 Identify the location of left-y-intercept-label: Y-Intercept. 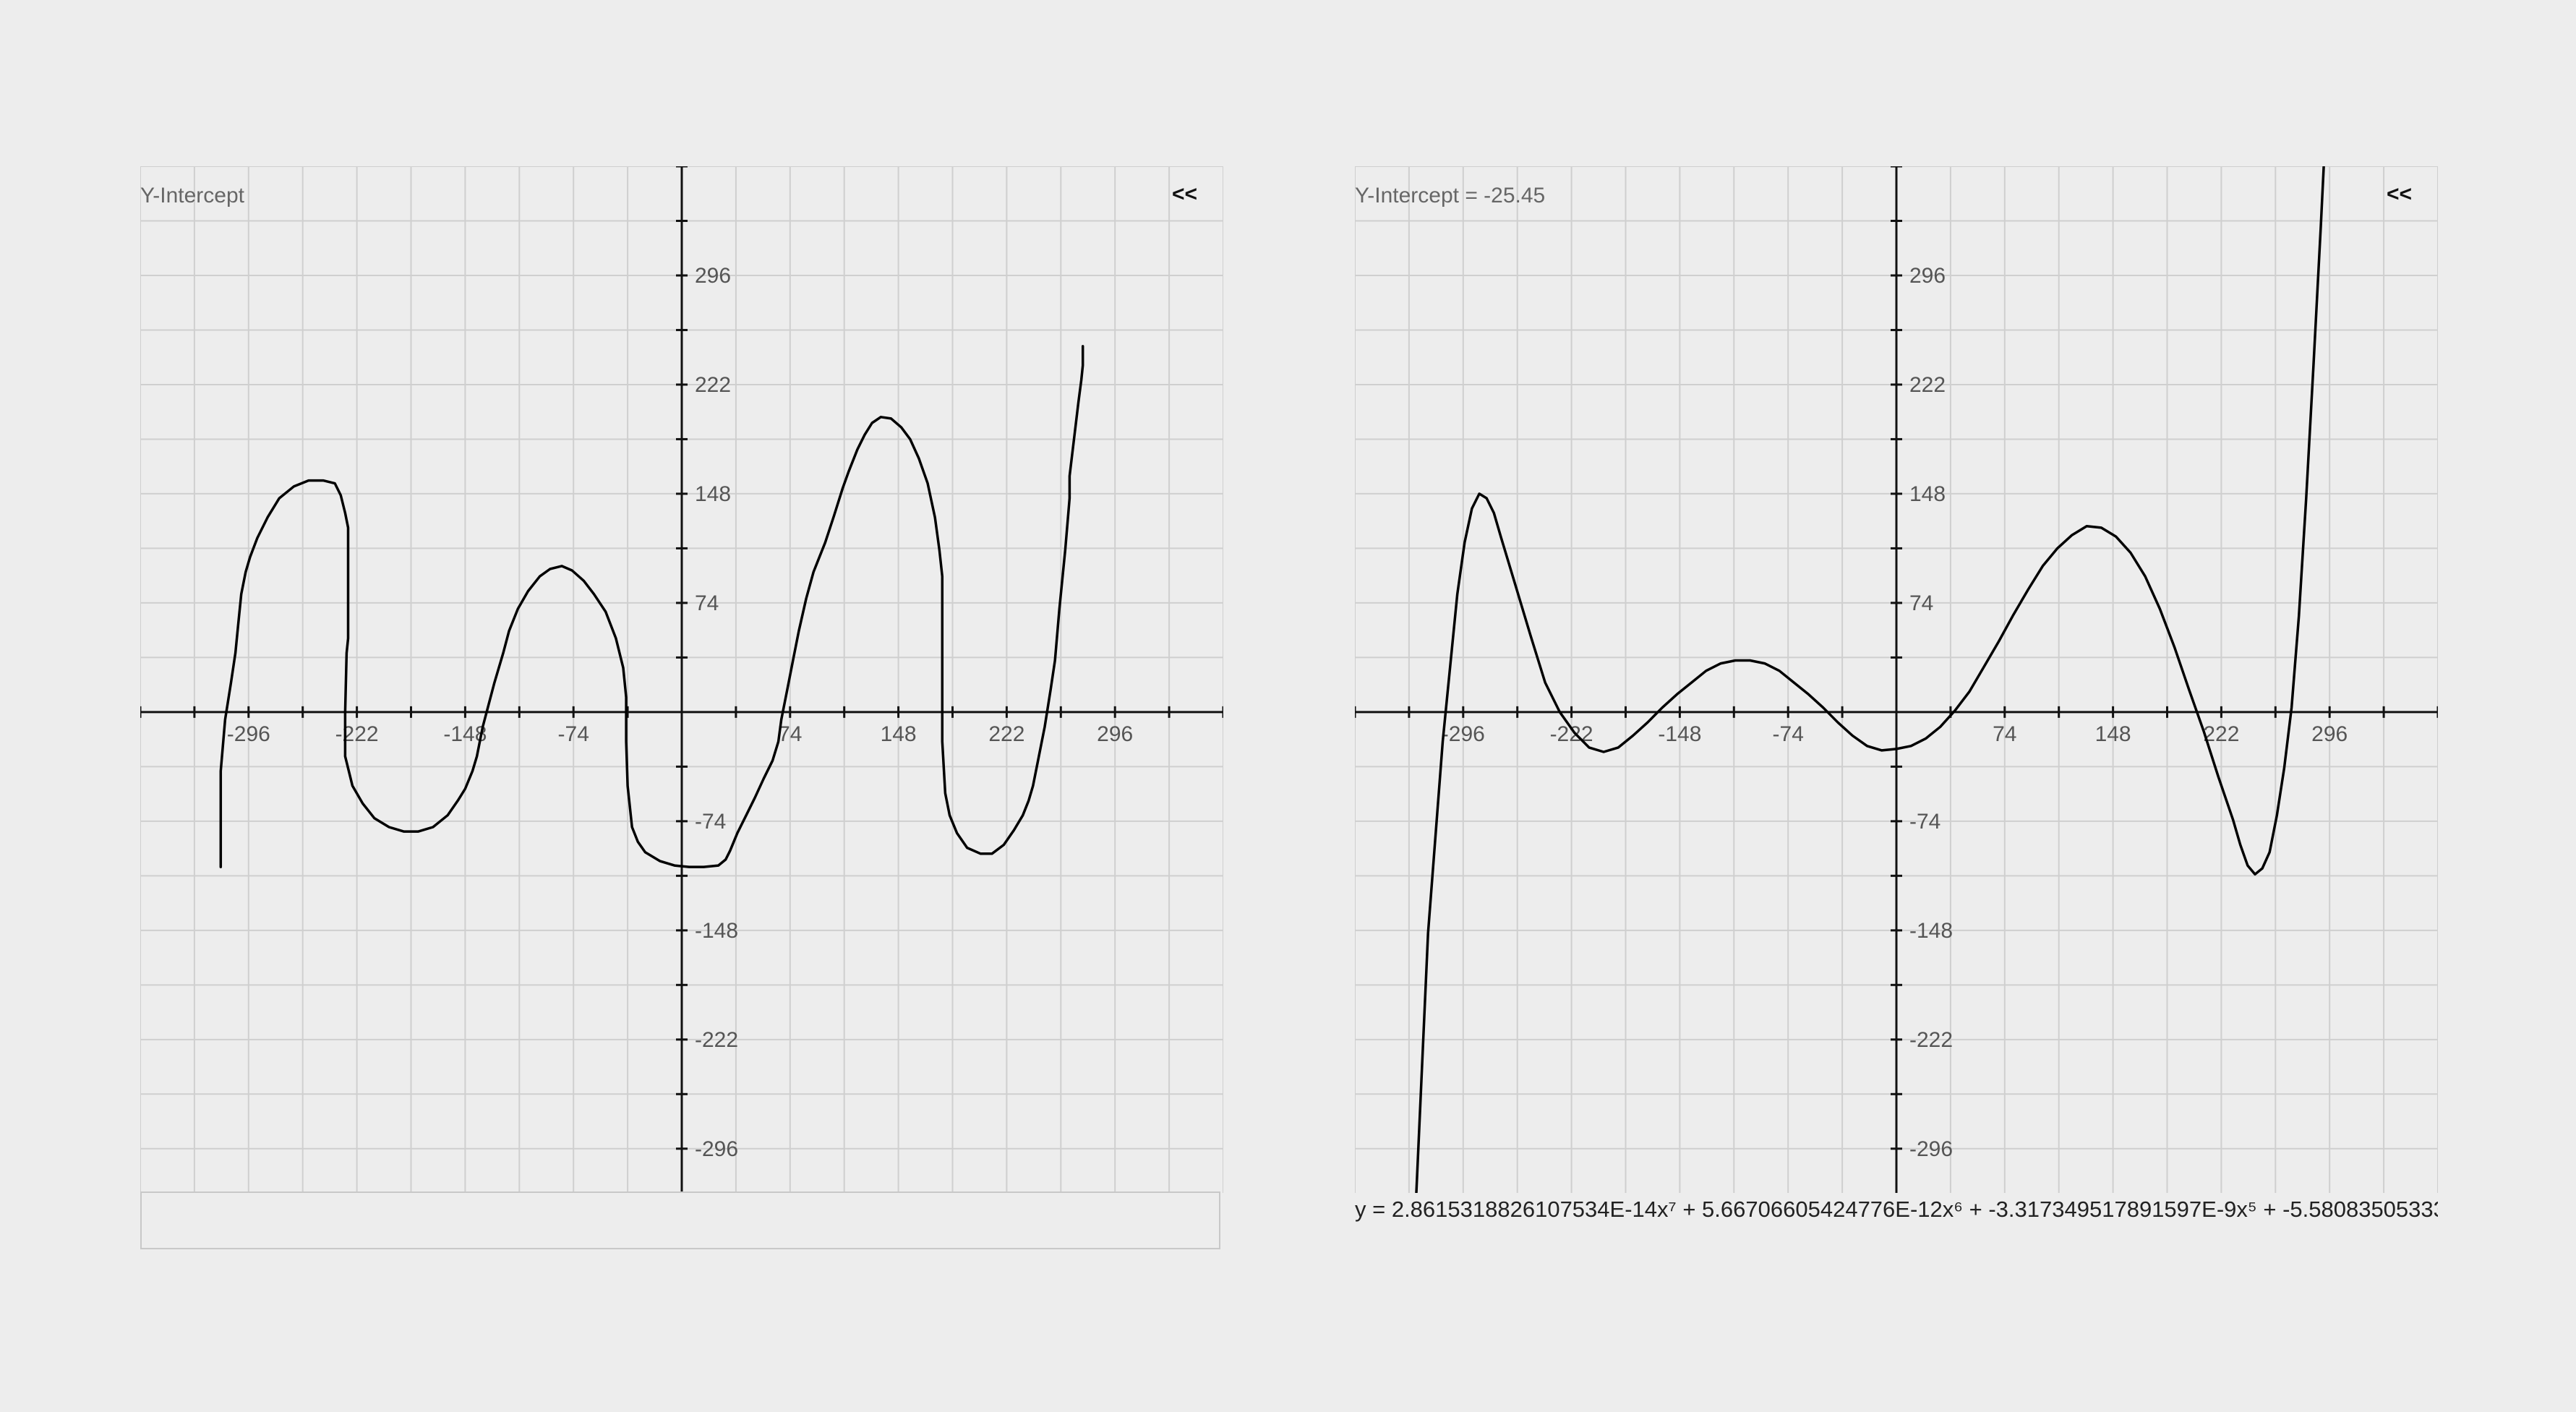
(192, 196).